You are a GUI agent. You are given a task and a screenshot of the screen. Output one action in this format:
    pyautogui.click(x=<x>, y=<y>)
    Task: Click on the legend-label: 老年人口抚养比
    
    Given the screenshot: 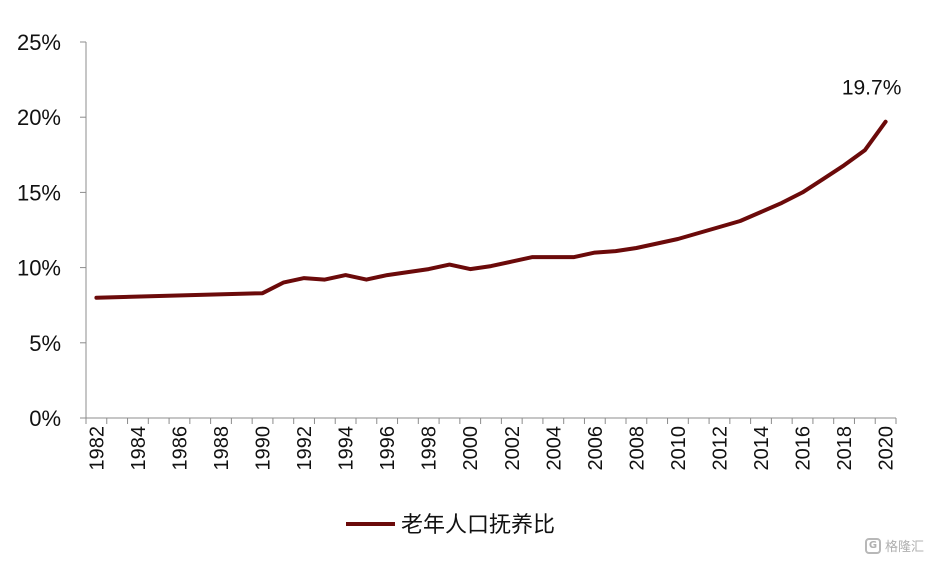 What is the action you would take?
    pyautogui.click(x=478, y=525)
    